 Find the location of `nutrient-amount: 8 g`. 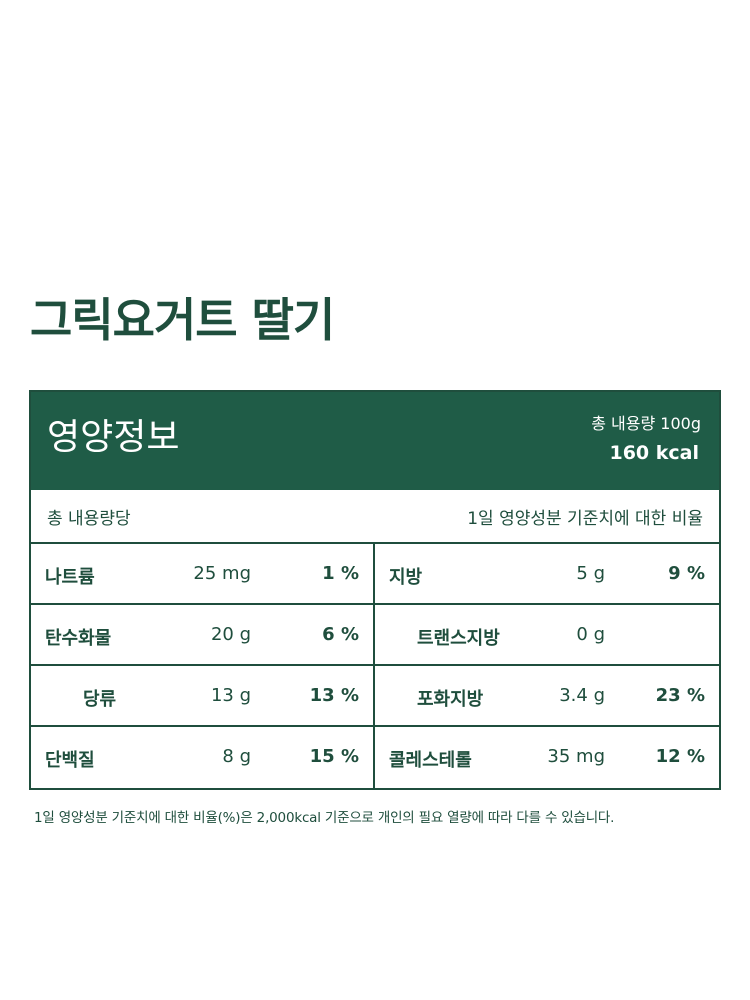

nutrient-amount: 8 g is located at coordinates (236, 756).